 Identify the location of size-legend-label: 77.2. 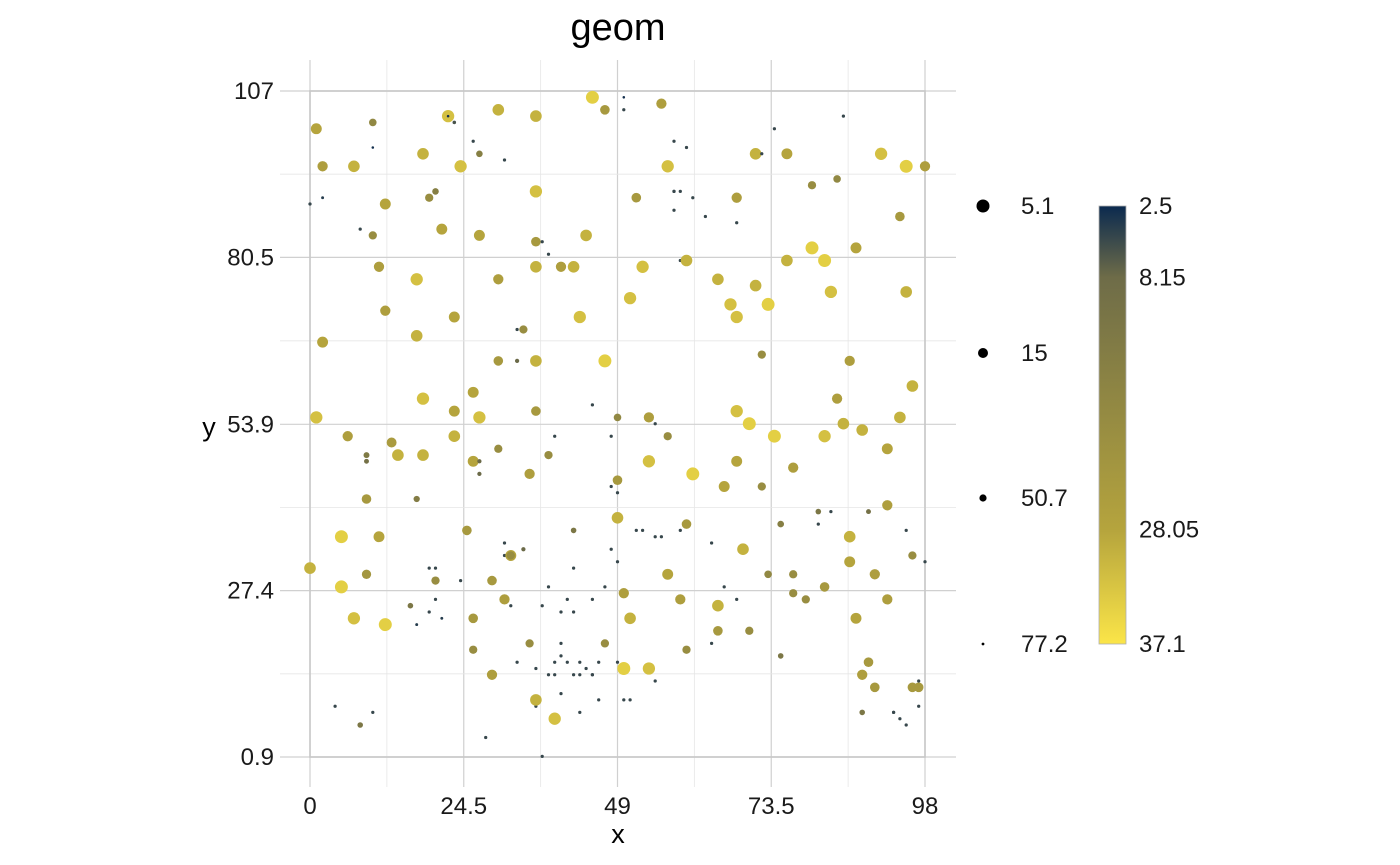
(1044, 644).